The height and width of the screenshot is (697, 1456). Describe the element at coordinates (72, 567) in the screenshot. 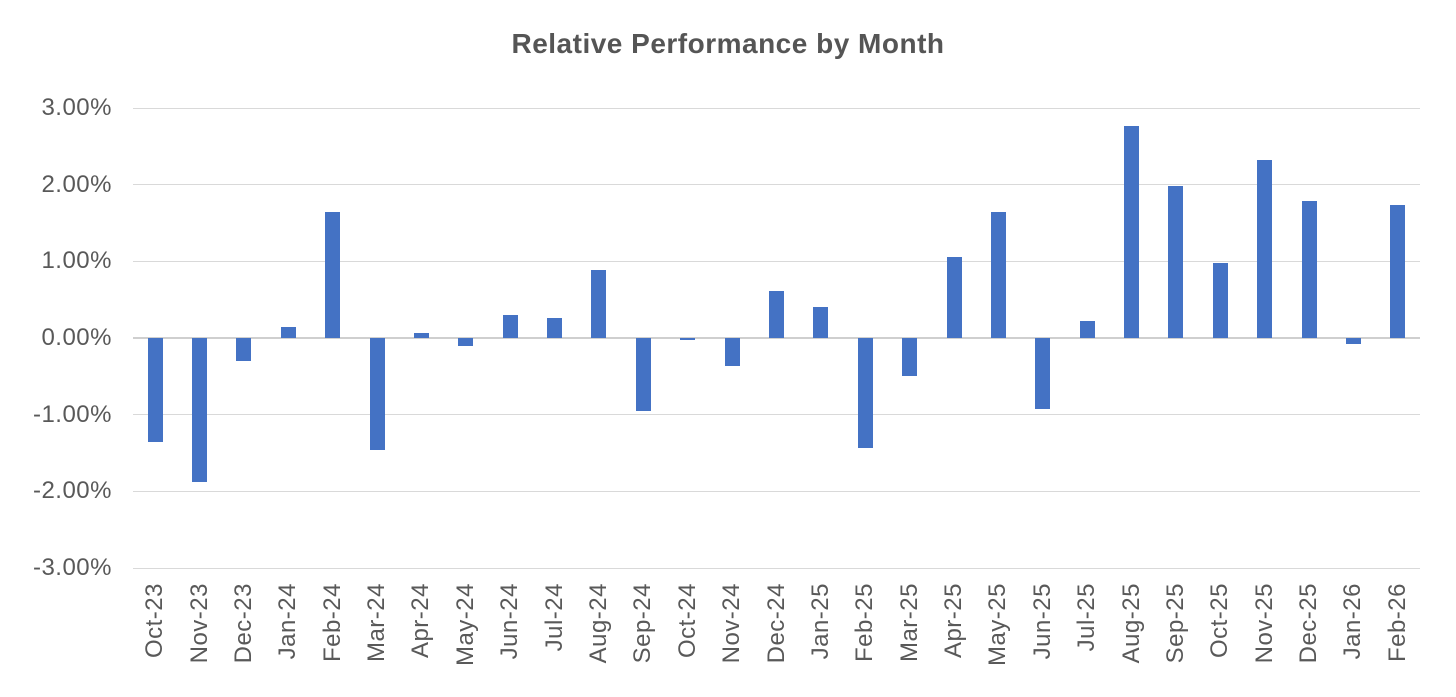

I see `y-tick-label: -3.00%` at that location.